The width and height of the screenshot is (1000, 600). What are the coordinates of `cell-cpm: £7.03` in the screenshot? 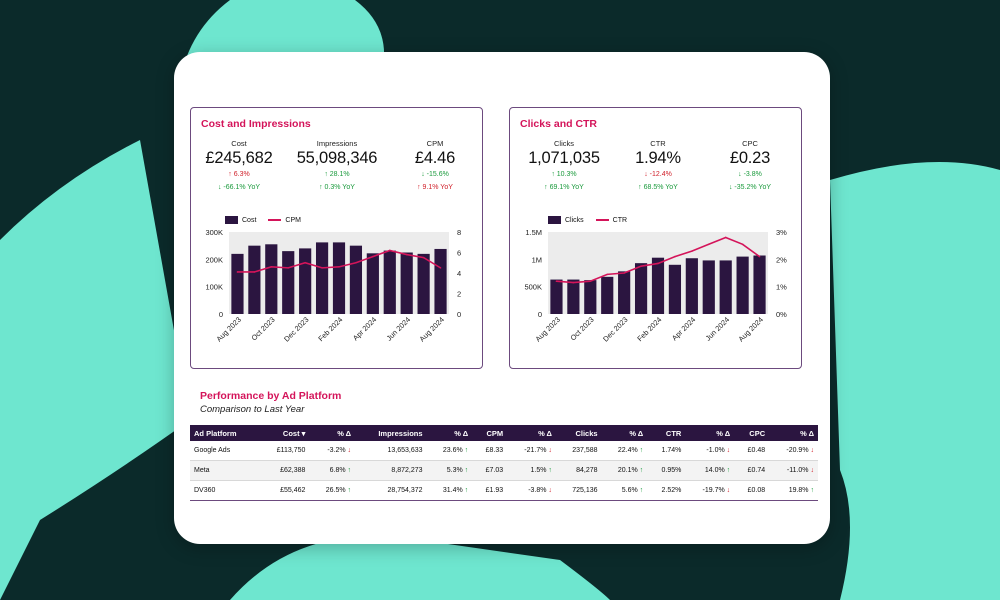 It's located at (490, 470).